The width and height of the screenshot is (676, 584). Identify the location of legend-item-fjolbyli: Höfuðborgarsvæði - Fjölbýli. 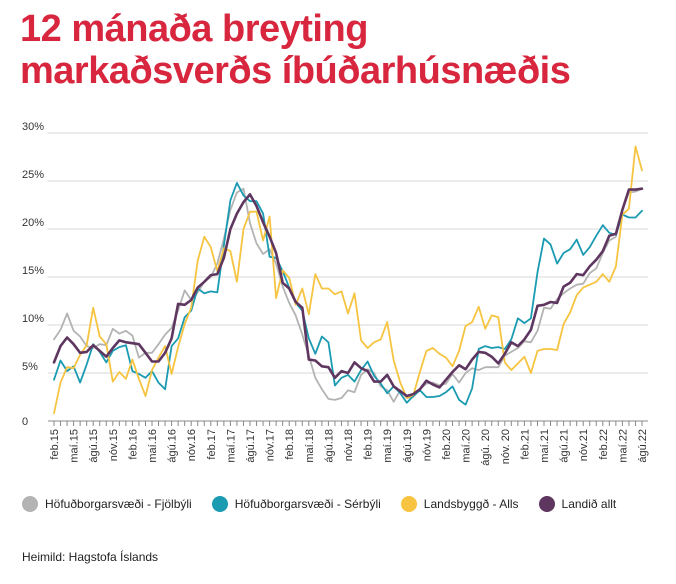
(107, 504).